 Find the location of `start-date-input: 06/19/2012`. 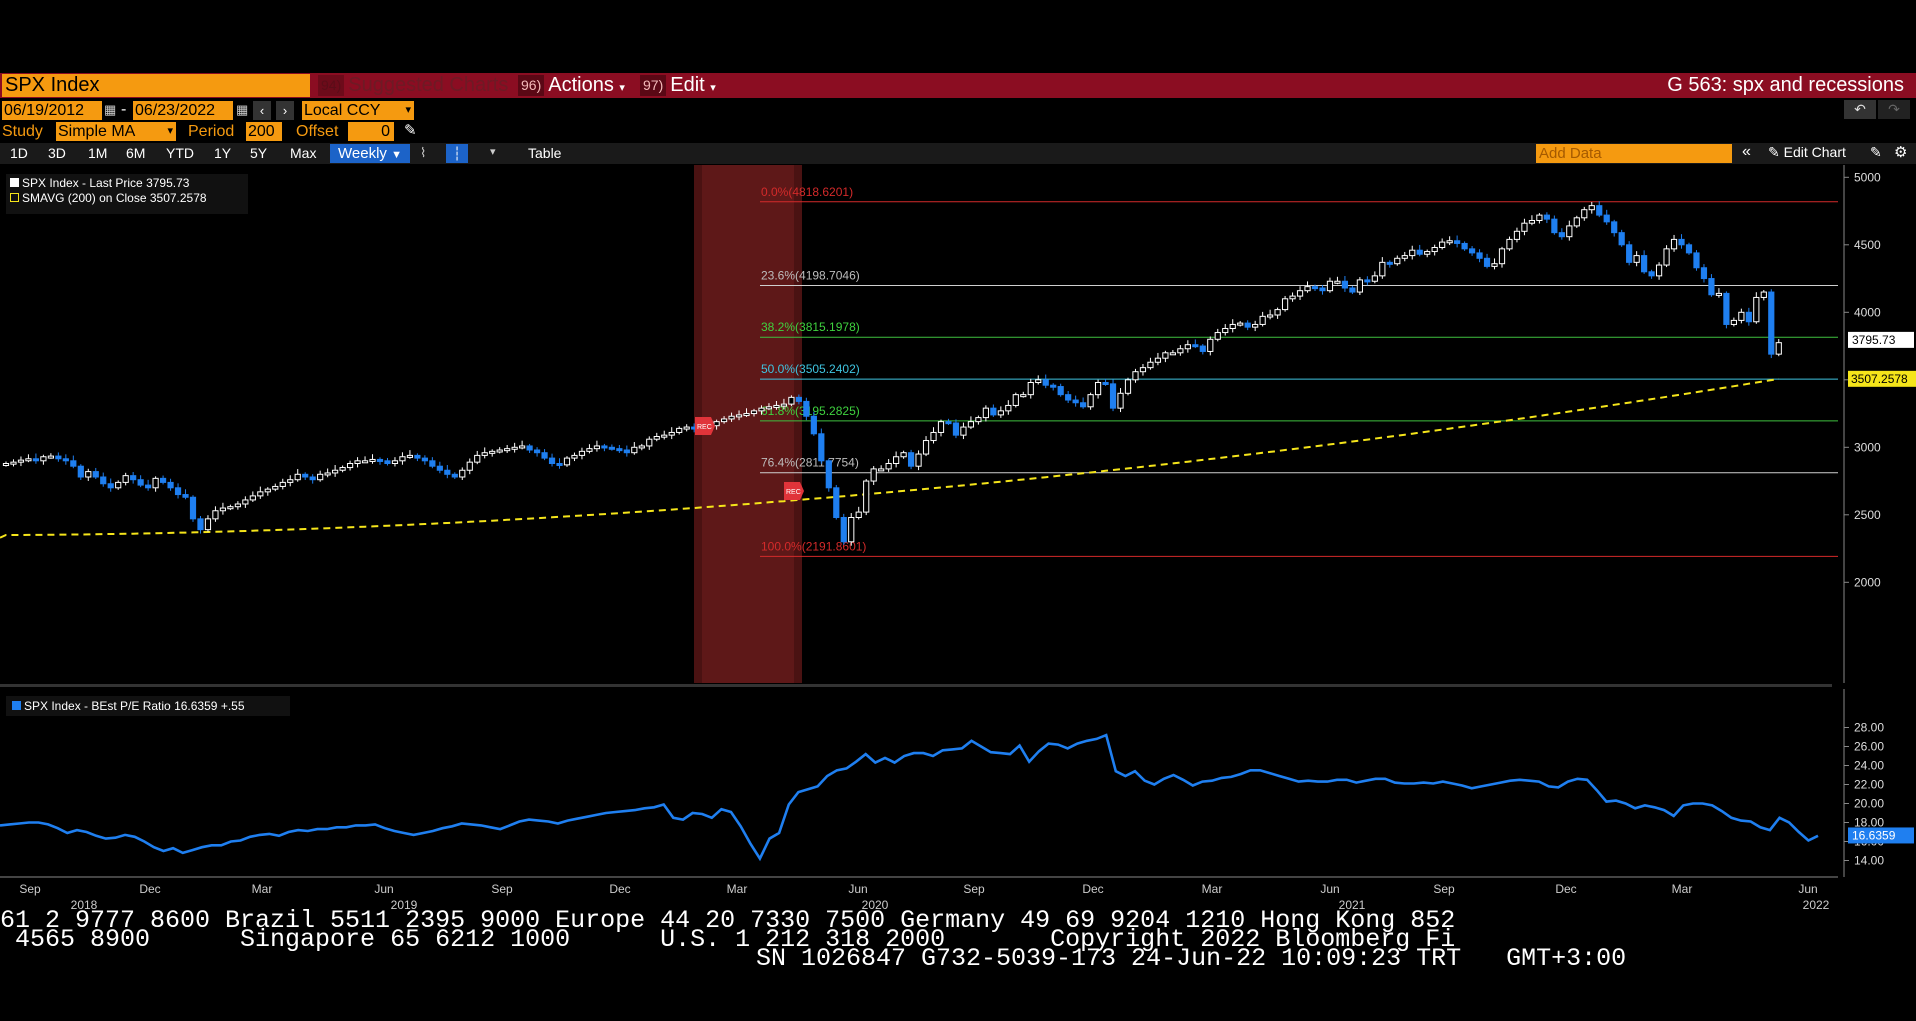

start-date-input: 06/19/2012 is located at coordinates (52, 110).